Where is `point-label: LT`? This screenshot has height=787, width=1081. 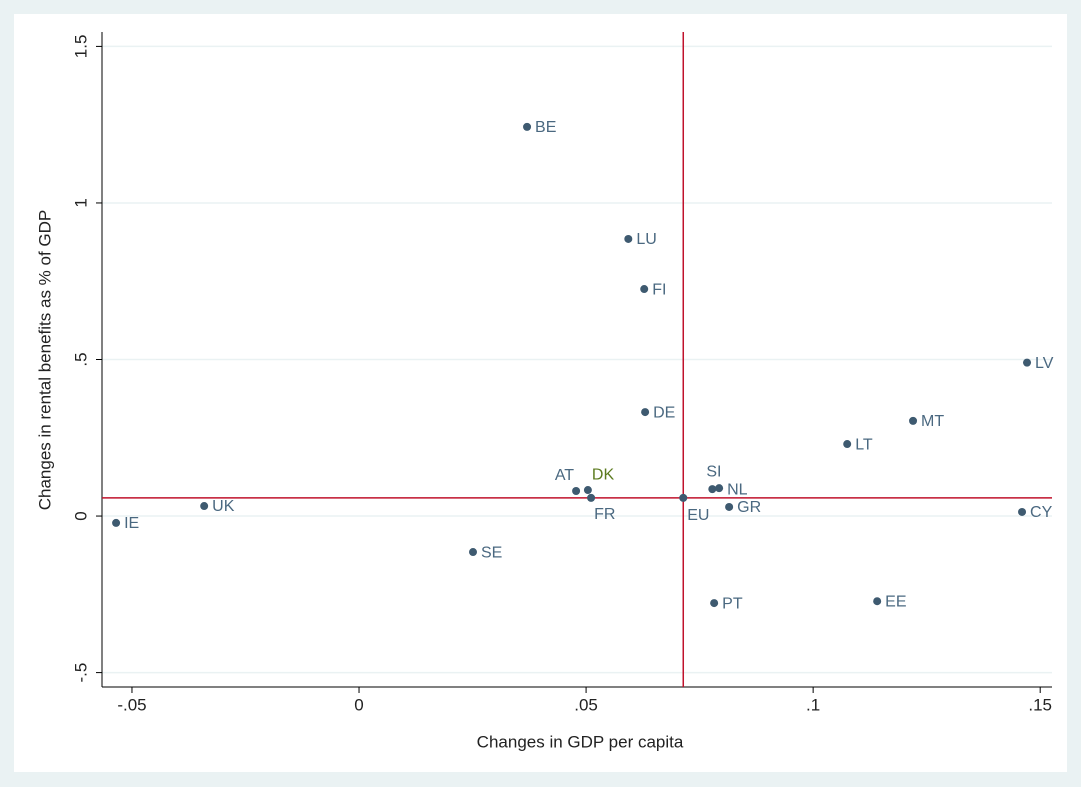
point-label: LT is located at coordinates (864, 444).